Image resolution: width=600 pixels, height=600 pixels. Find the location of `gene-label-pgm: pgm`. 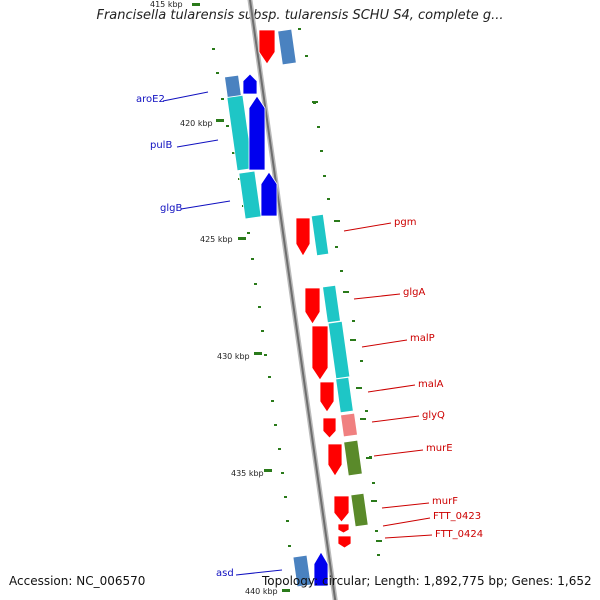

gene-label-pgm: pgm is located at coordinates (405, 222).